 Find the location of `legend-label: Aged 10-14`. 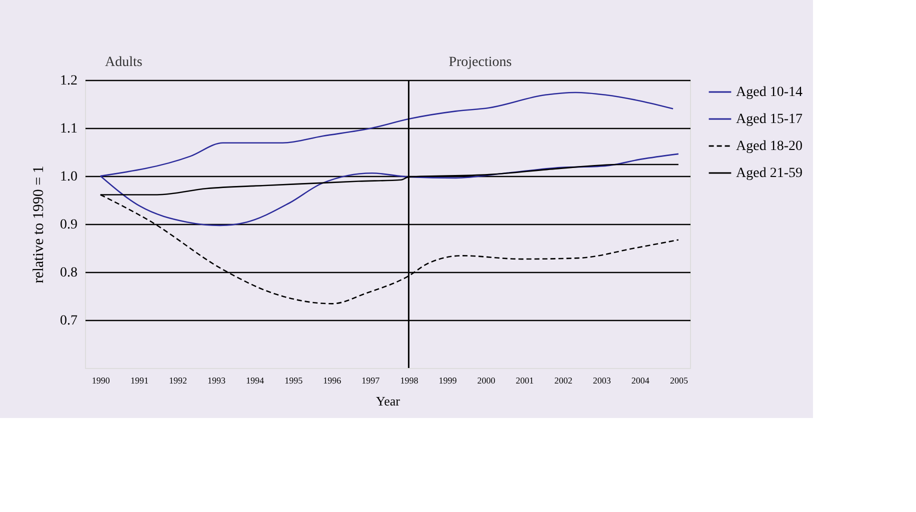

legend-label: Aged 10-14 is located at coordinates (769, 92).